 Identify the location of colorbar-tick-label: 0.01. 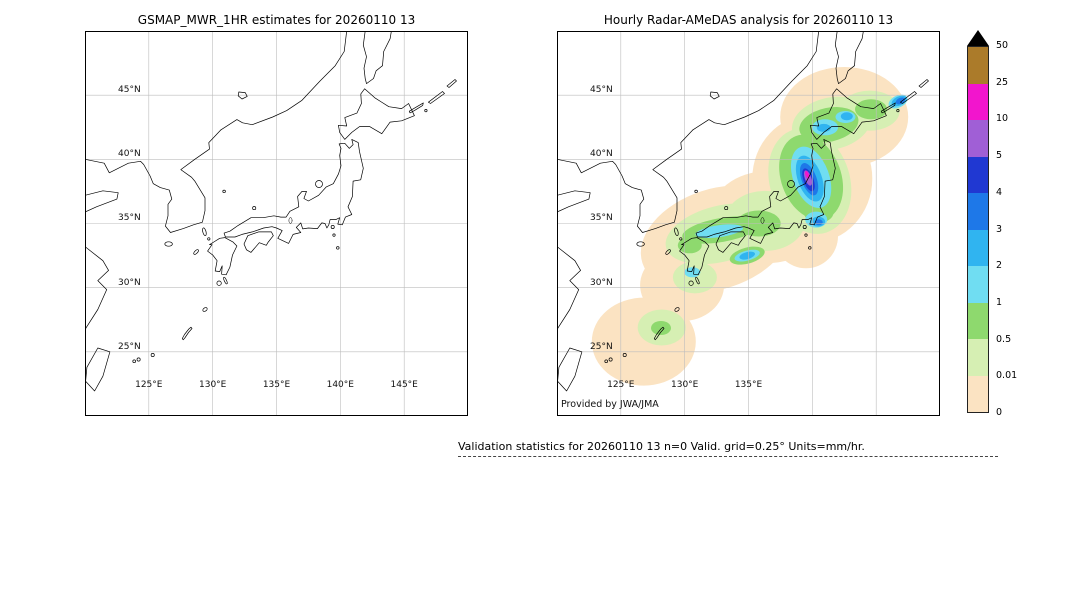
(1007, 376).